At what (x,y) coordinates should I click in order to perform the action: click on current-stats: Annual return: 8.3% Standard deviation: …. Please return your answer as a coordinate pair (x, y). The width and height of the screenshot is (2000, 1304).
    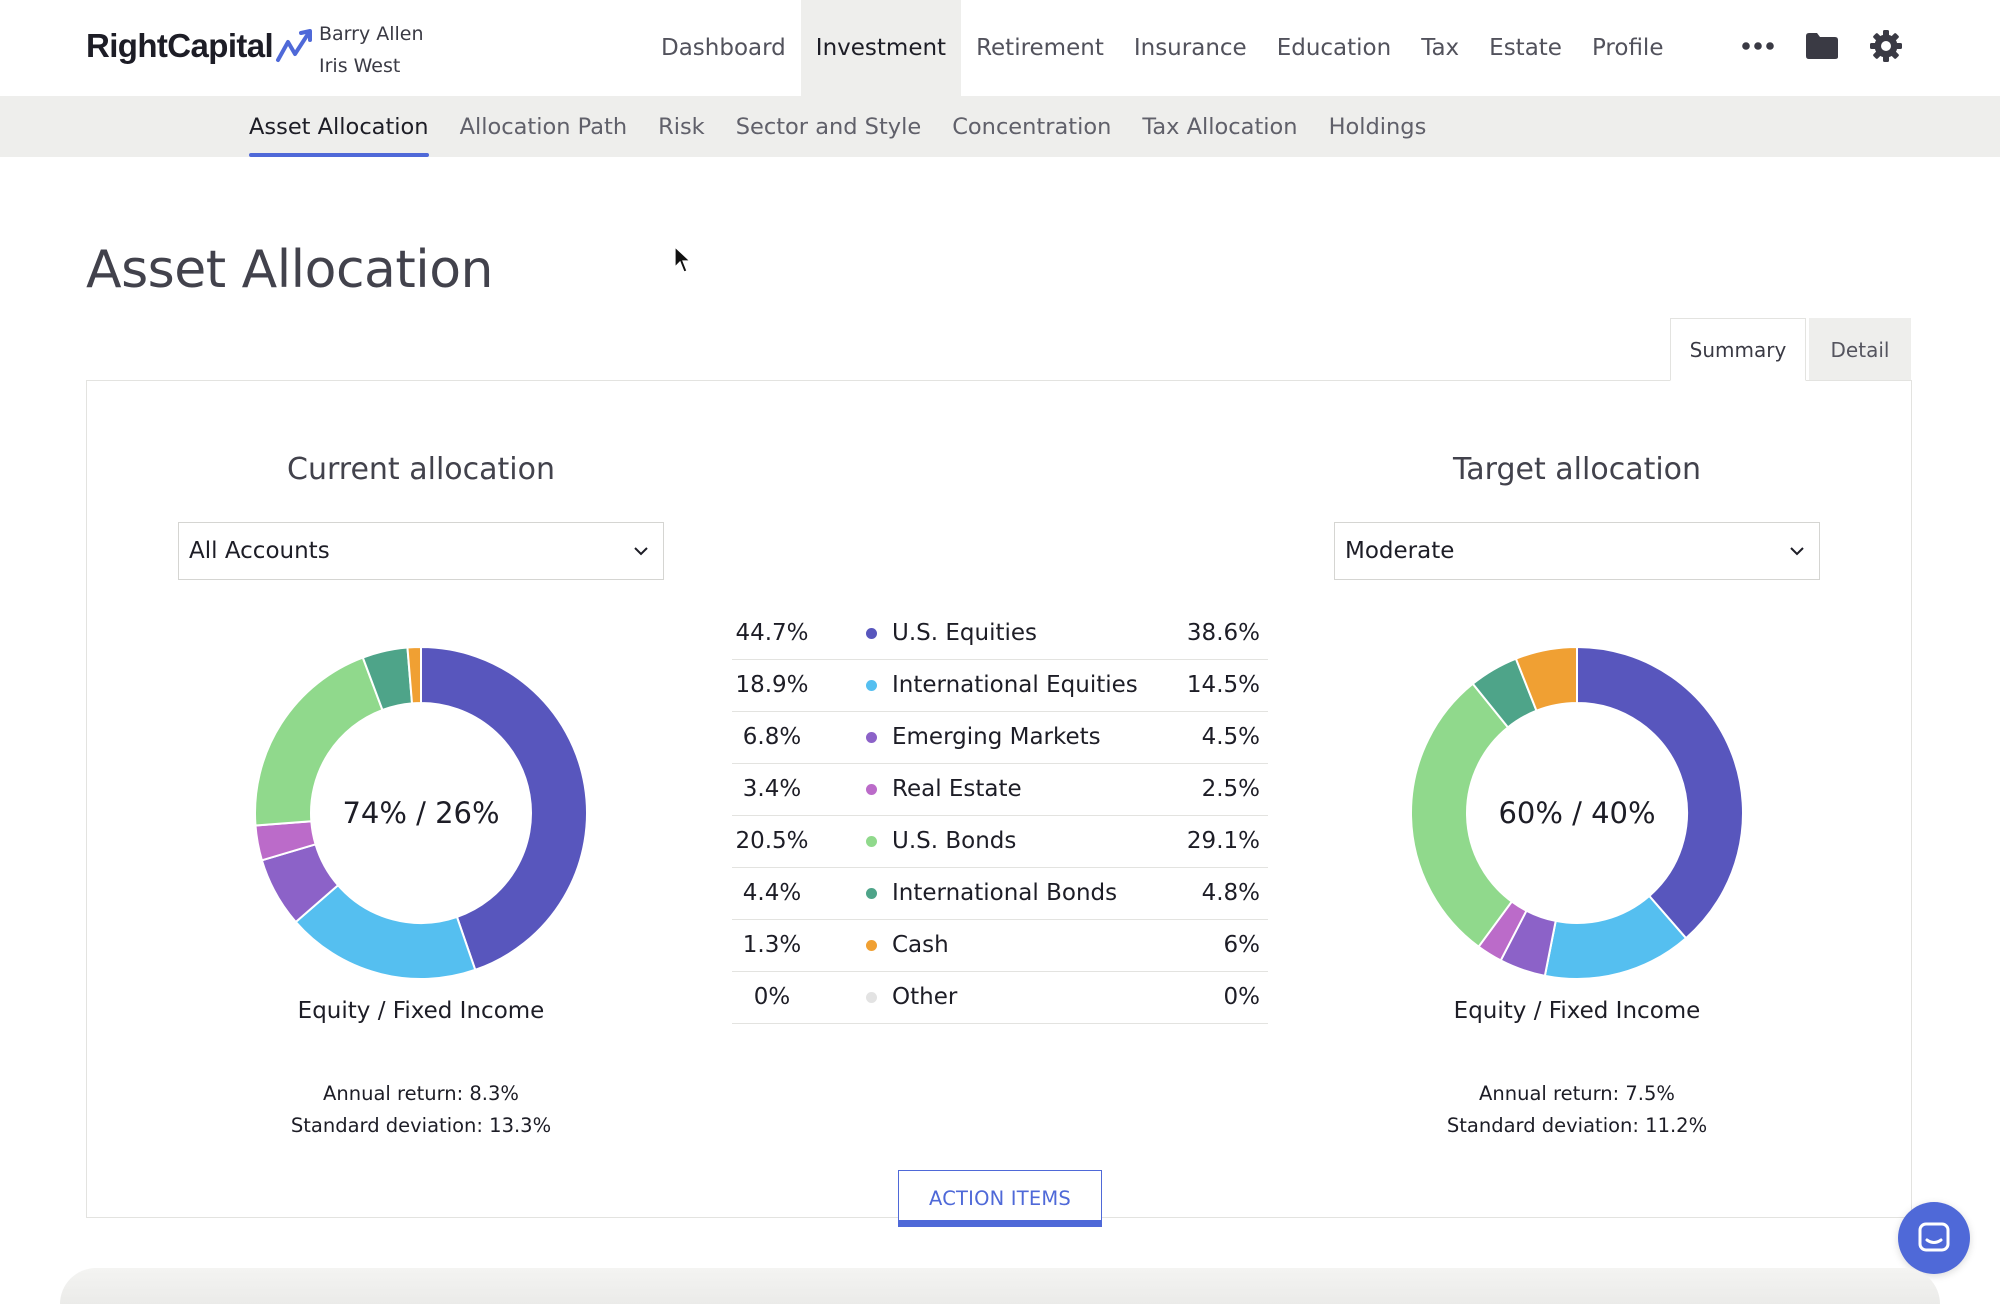
    Looking at the image, I should click on (421, 1110).